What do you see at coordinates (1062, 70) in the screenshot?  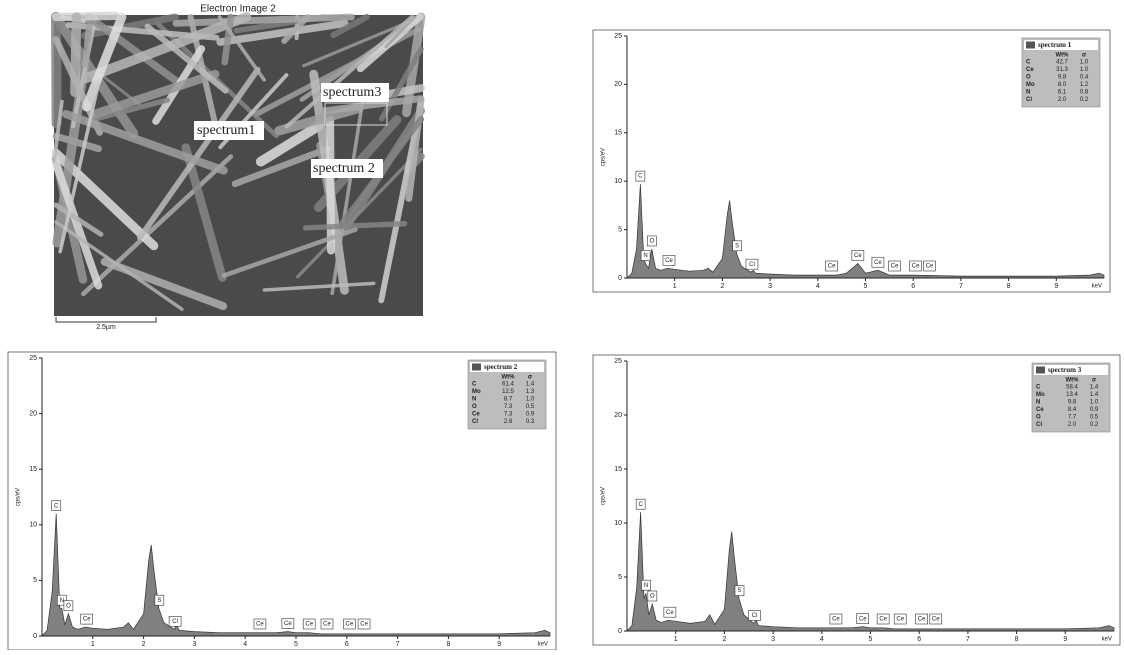 I see `legend-value: 31.3` at bounding box center [1062, 70].